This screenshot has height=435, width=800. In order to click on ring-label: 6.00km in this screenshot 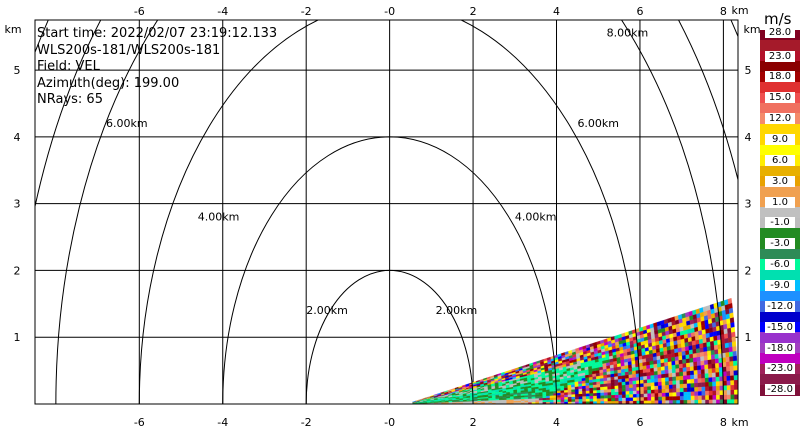, I will do `click(598, 123)`.